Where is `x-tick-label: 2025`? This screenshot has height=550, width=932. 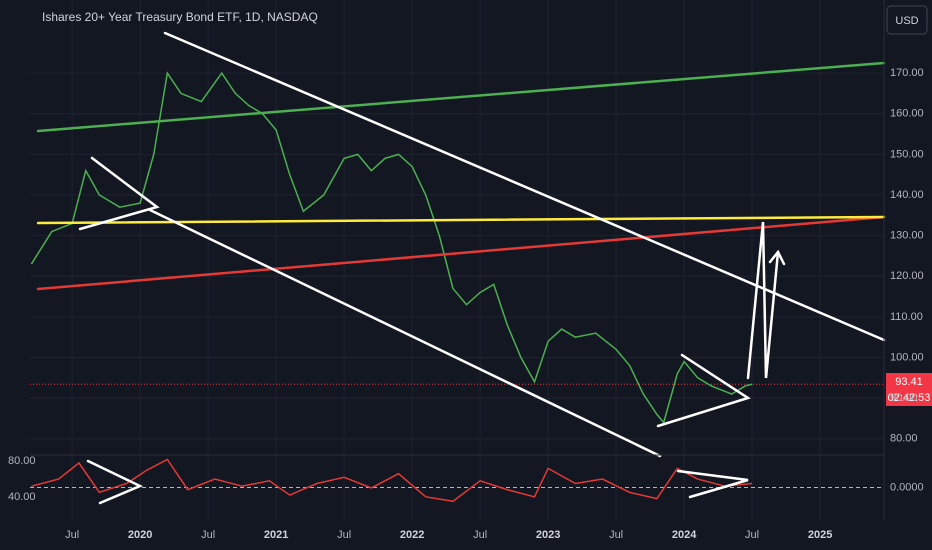
x-tick-label: 2025 is located at coordinates (820, 535).